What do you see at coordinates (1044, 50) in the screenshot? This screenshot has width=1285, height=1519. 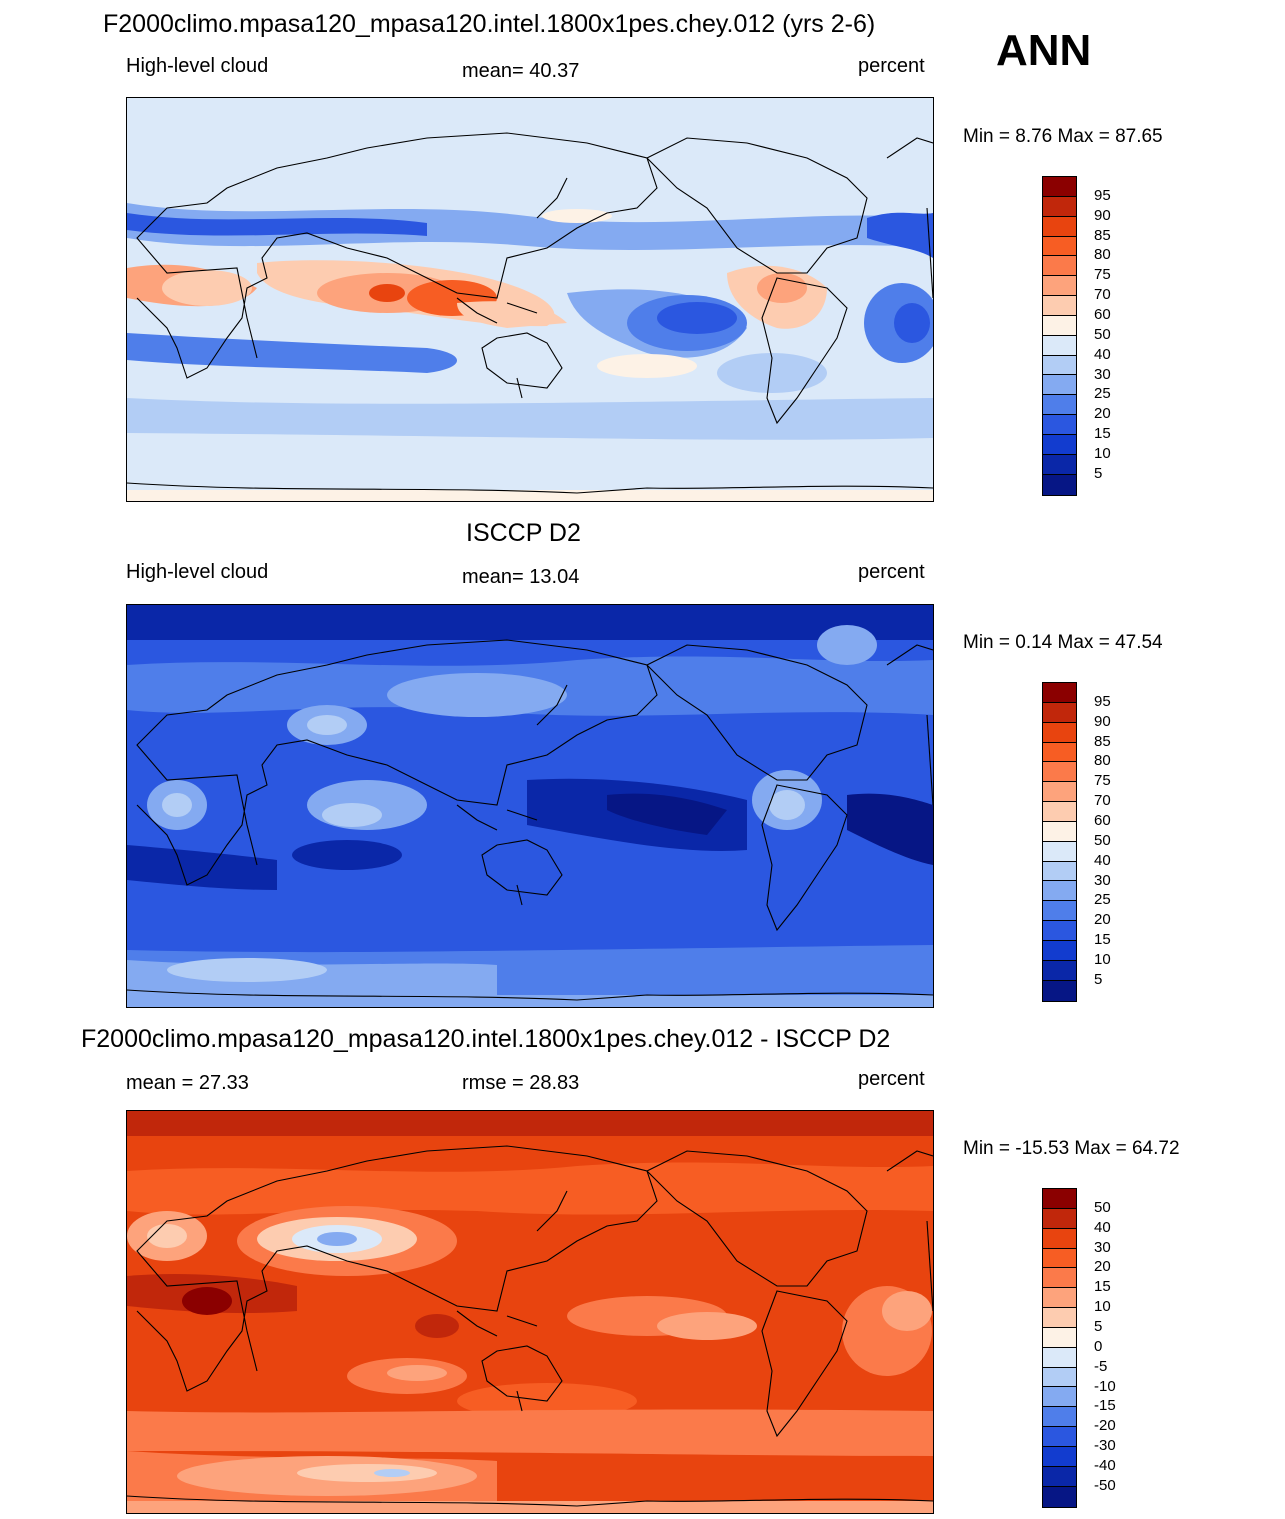 I see `season-label: ANN` at bounding box center [1044, 50].